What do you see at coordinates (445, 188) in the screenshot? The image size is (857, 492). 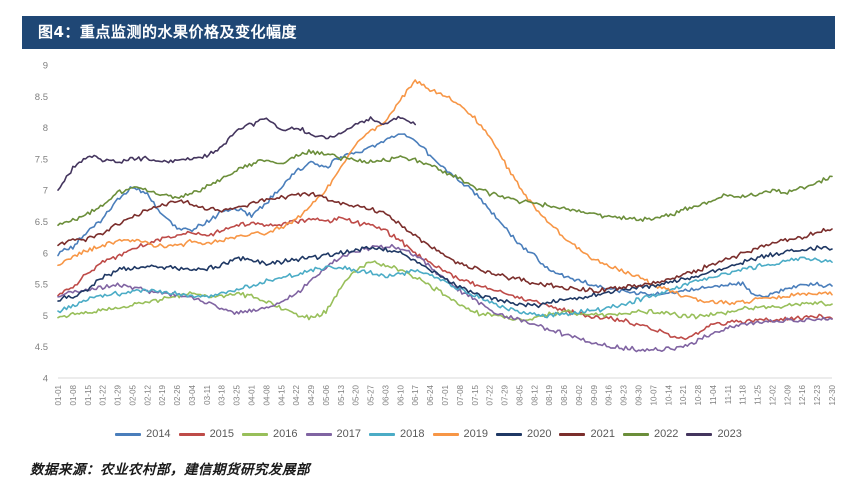 I see `series-line-2022` at bounding box center [445, 188].